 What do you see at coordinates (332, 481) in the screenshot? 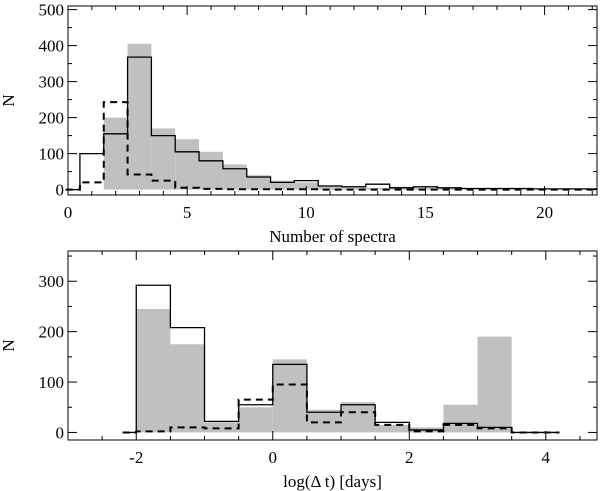
I see `x-axis-label: log(Δ t) [days]` at bounding box center [332, 481].